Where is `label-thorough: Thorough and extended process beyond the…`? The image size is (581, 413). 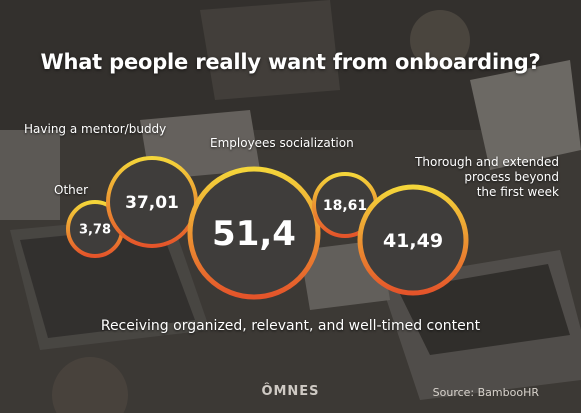 label-thorough: Thorough and extended process beyond the… is located at coordinates (487, 177).